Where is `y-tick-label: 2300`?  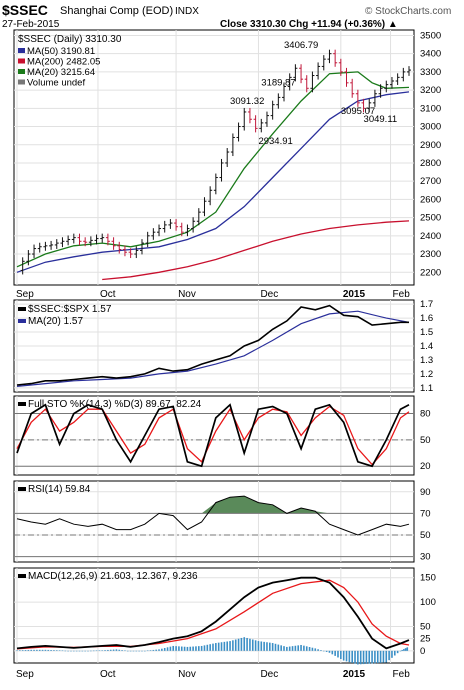 y-tick-label: 2300 is located at coordinates (430, 254).